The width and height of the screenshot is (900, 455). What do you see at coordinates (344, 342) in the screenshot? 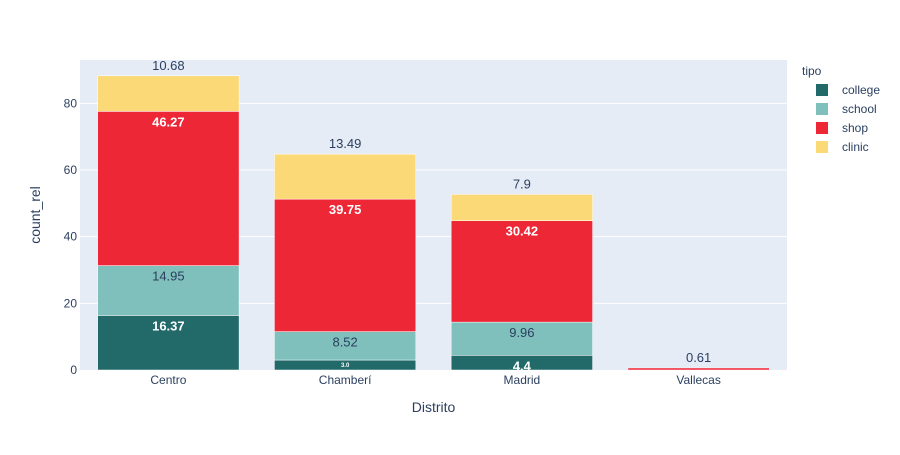
I see `bar-label-school: 8.52` at bounding box center [344, 342].